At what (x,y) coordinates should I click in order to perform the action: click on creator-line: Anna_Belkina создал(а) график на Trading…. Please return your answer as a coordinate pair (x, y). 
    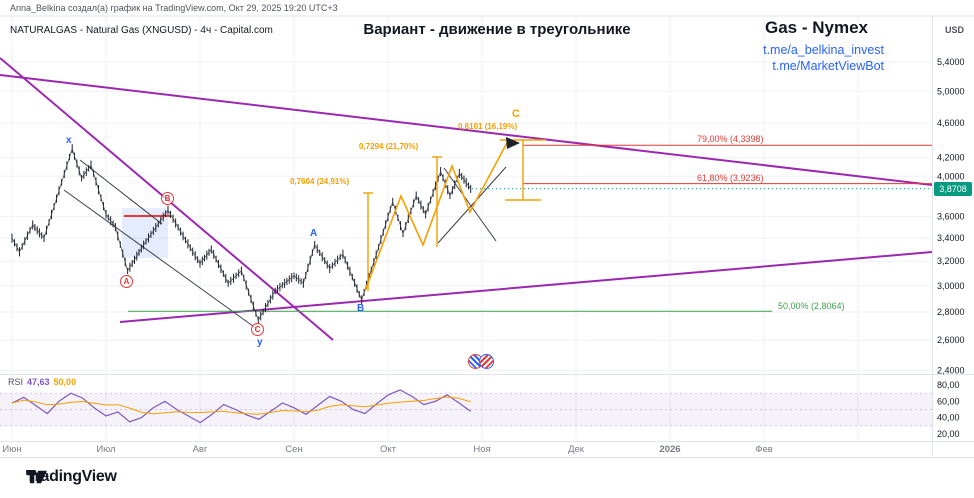
    Looking at the image, I should click on (174, 8).